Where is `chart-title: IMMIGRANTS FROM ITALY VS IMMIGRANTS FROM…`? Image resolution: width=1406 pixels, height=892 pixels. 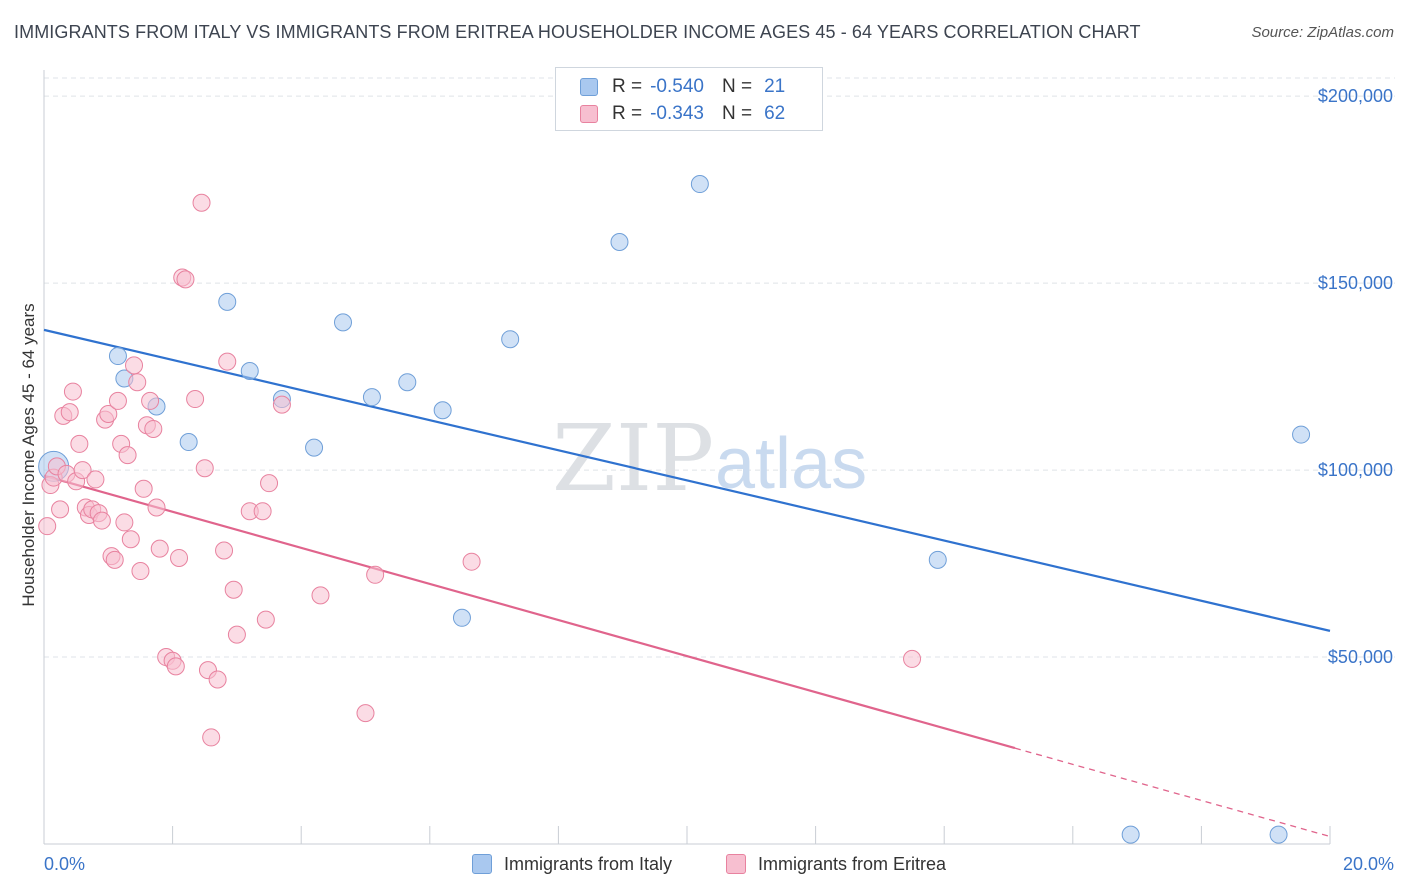
chart-title: IMMIGRANTS FROM ITALY VS IMMIGRANTS FROM… is located at coordinates (577, 32).